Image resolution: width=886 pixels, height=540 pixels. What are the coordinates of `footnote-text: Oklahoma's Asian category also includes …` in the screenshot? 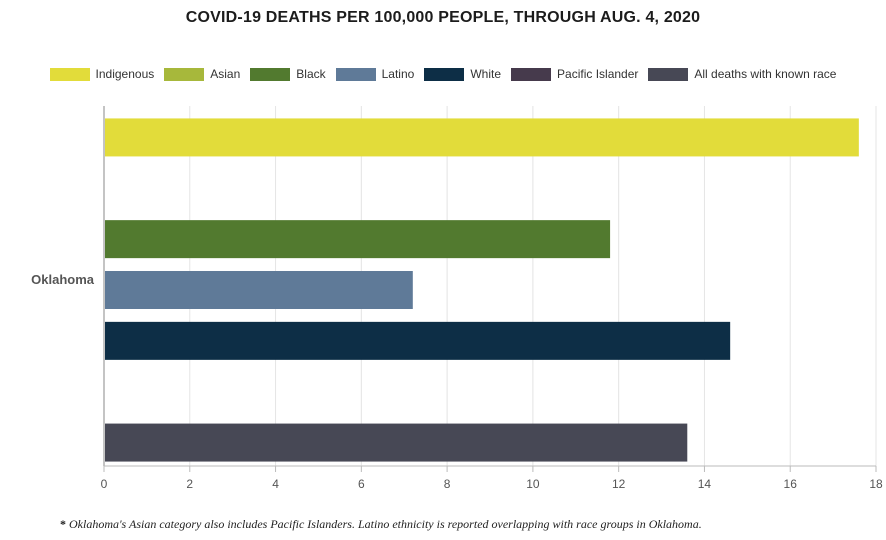 It's located at (385, 524).